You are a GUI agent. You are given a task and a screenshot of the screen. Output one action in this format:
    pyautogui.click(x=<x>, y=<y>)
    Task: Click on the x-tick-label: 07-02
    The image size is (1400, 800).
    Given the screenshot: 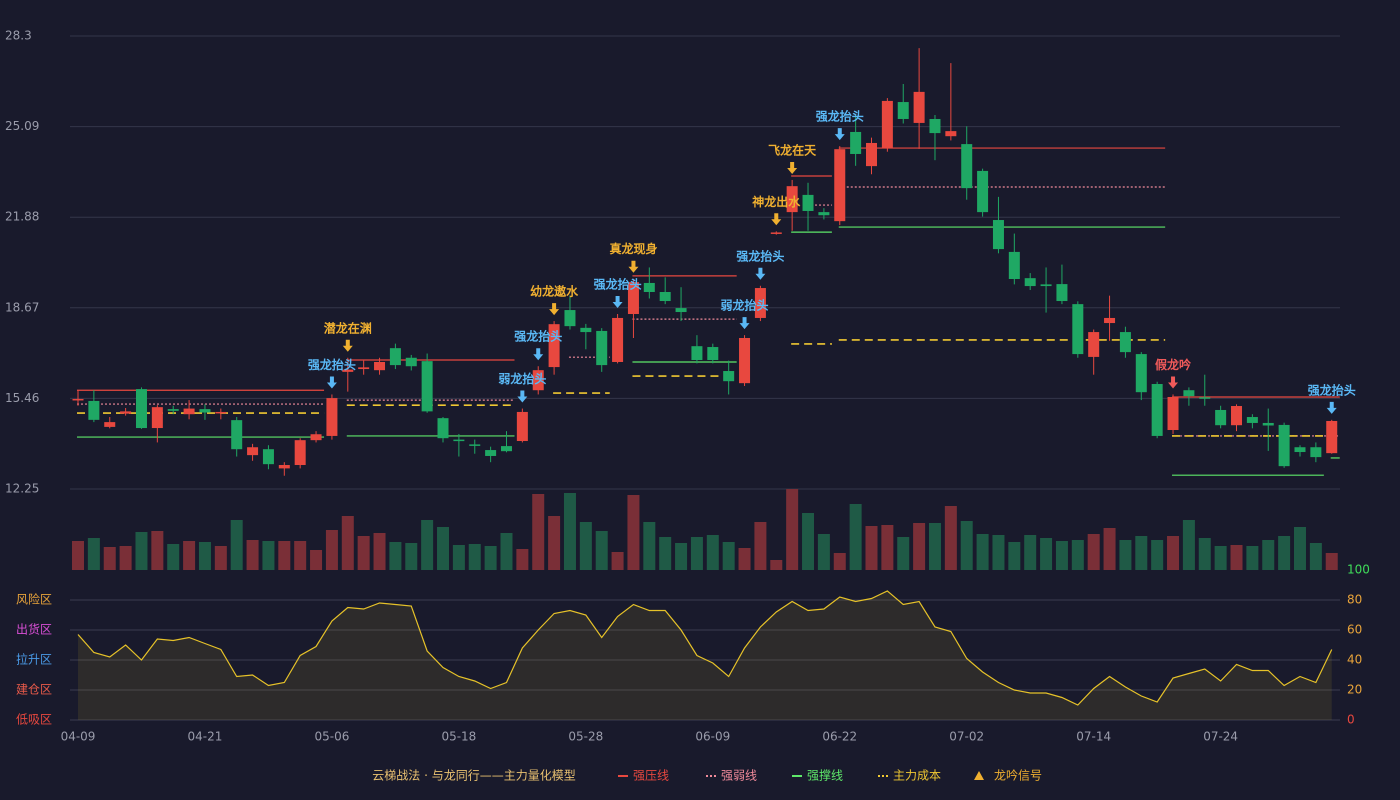 What is the action you would take?
    pyautogui.click(x=966, y=737)
    